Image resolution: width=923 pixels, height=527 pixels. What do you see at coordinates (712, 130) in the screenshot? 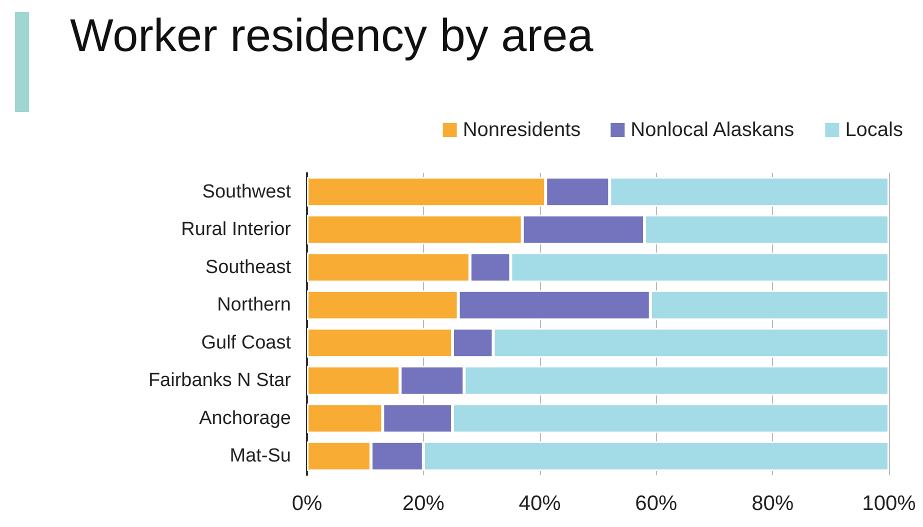
I see `legend-label: Nonlocal Alaskans` at bounding box center [712, 130].